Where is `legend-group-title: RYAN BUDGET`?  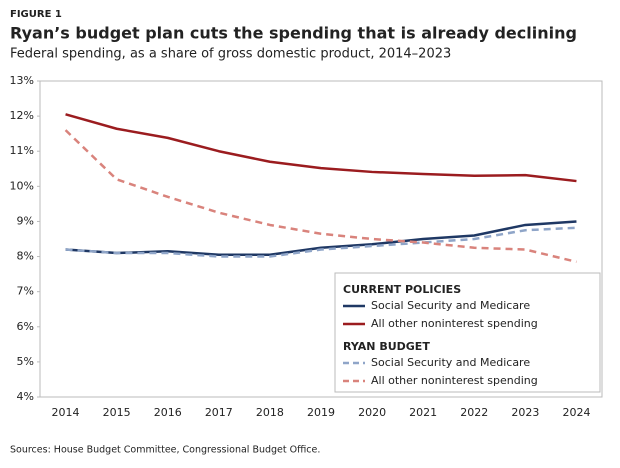 legend-group-title: RYAN BUDGET is located at coordinates (386, 346).